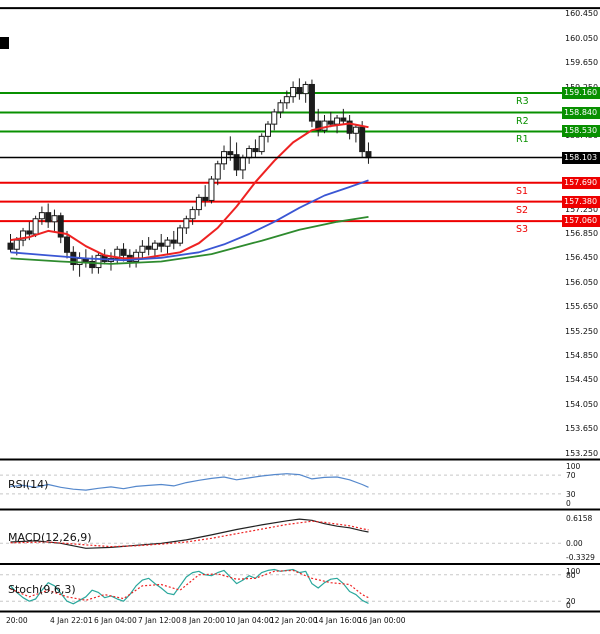 The image size is (600, 634). Describe the element at coordinates (189, 585) in the screenshot. I see `stoch-d-line` at that location.